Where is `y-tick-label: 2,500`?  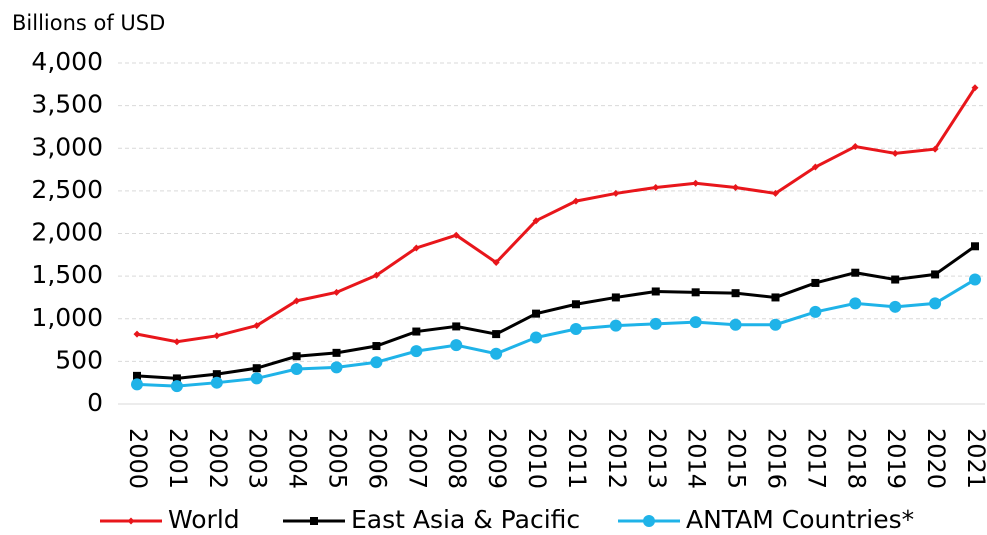
y-tick-label: 2,500 is located at coordinates (67, 189).